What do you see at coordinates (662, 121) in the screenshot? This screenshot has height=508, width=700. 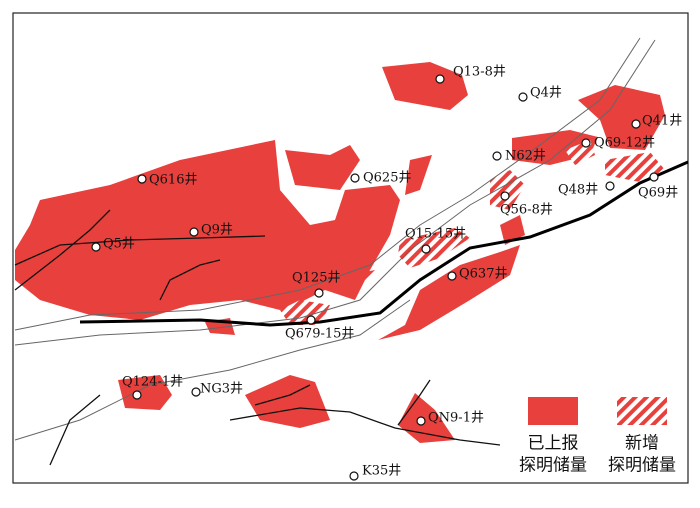 I see `well-label: Q41井` at bounding box center [662, 121].